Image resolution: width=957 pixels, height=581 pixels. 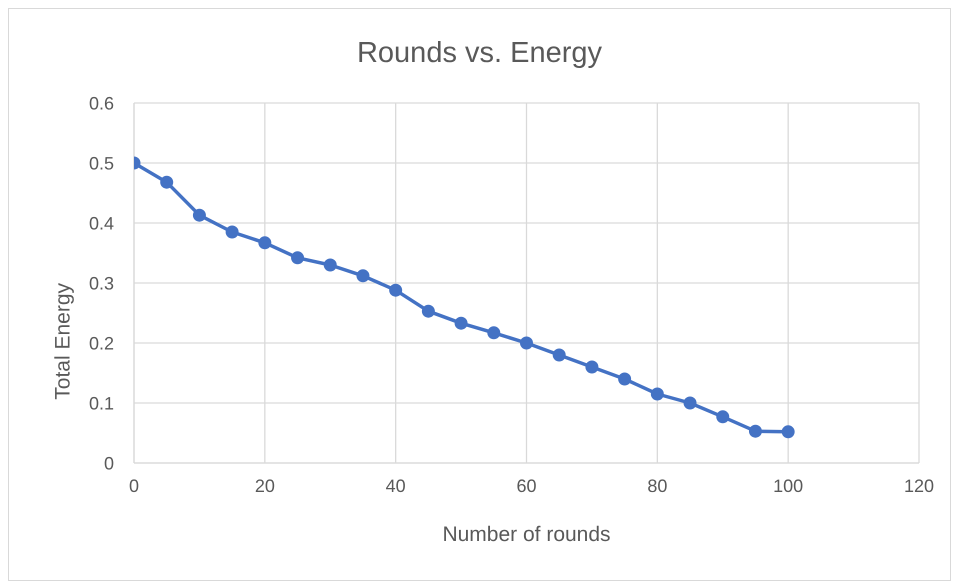 What do you see at coordinates (101, 403) in the screenshot?
I see `y-tick-label: 0.1` at bounding box center [101, 403].